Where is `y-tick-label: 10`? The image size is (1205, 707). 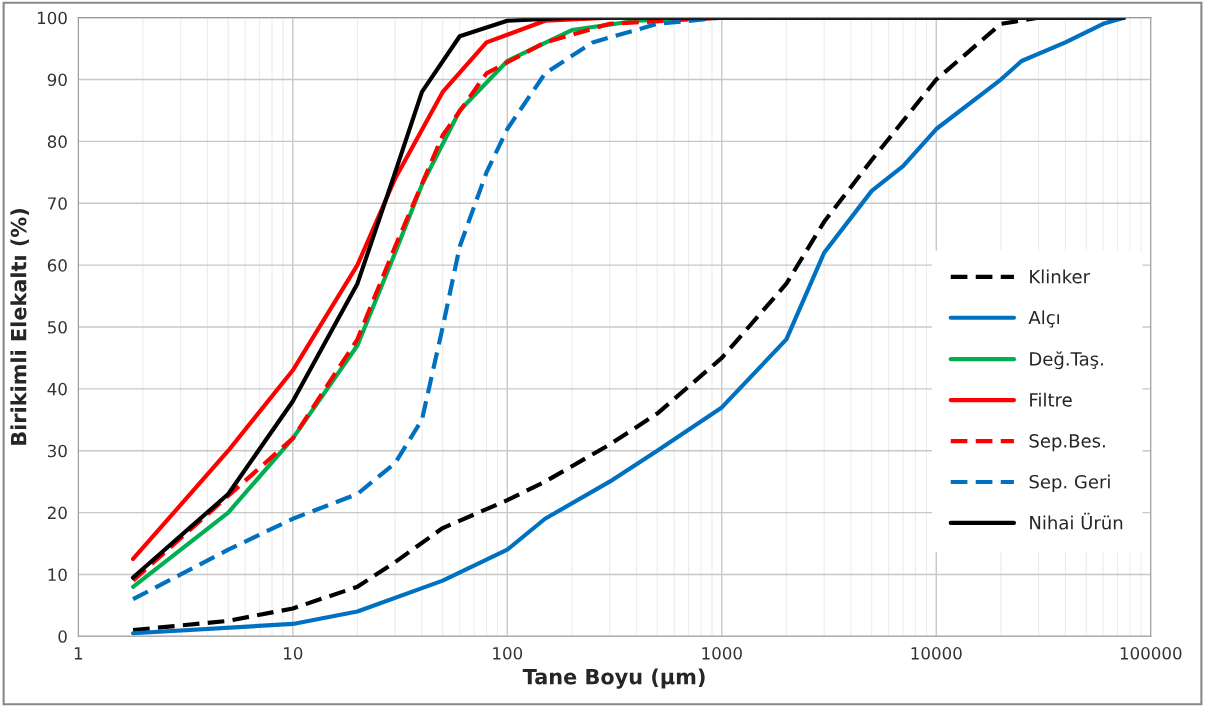 y-tick-label: 10 is located at coordinates (57, 575).